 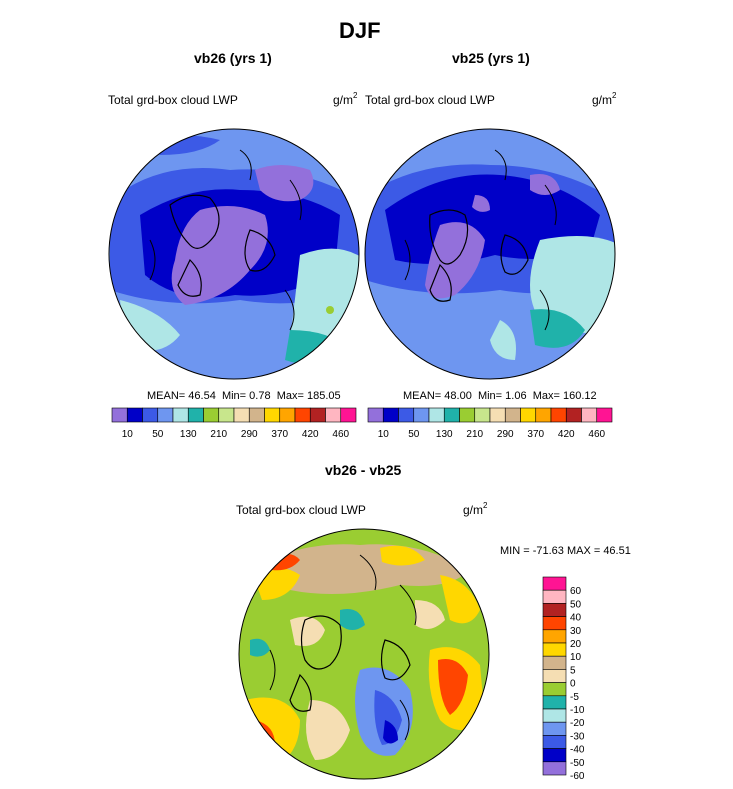 What do you see at coordinates (577, 736) in the screenshot?
I see `colorbar-tick-label: -30` at bounding box center [577, 736].